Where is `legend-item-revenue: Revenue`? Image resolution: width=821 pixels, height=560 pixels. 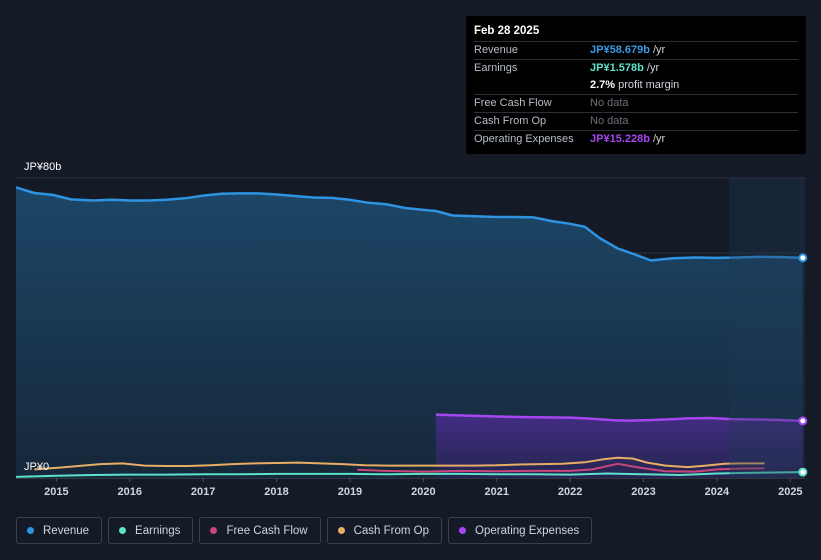 legend-item-revenue: Revenue is located at coordinates (59, 530).